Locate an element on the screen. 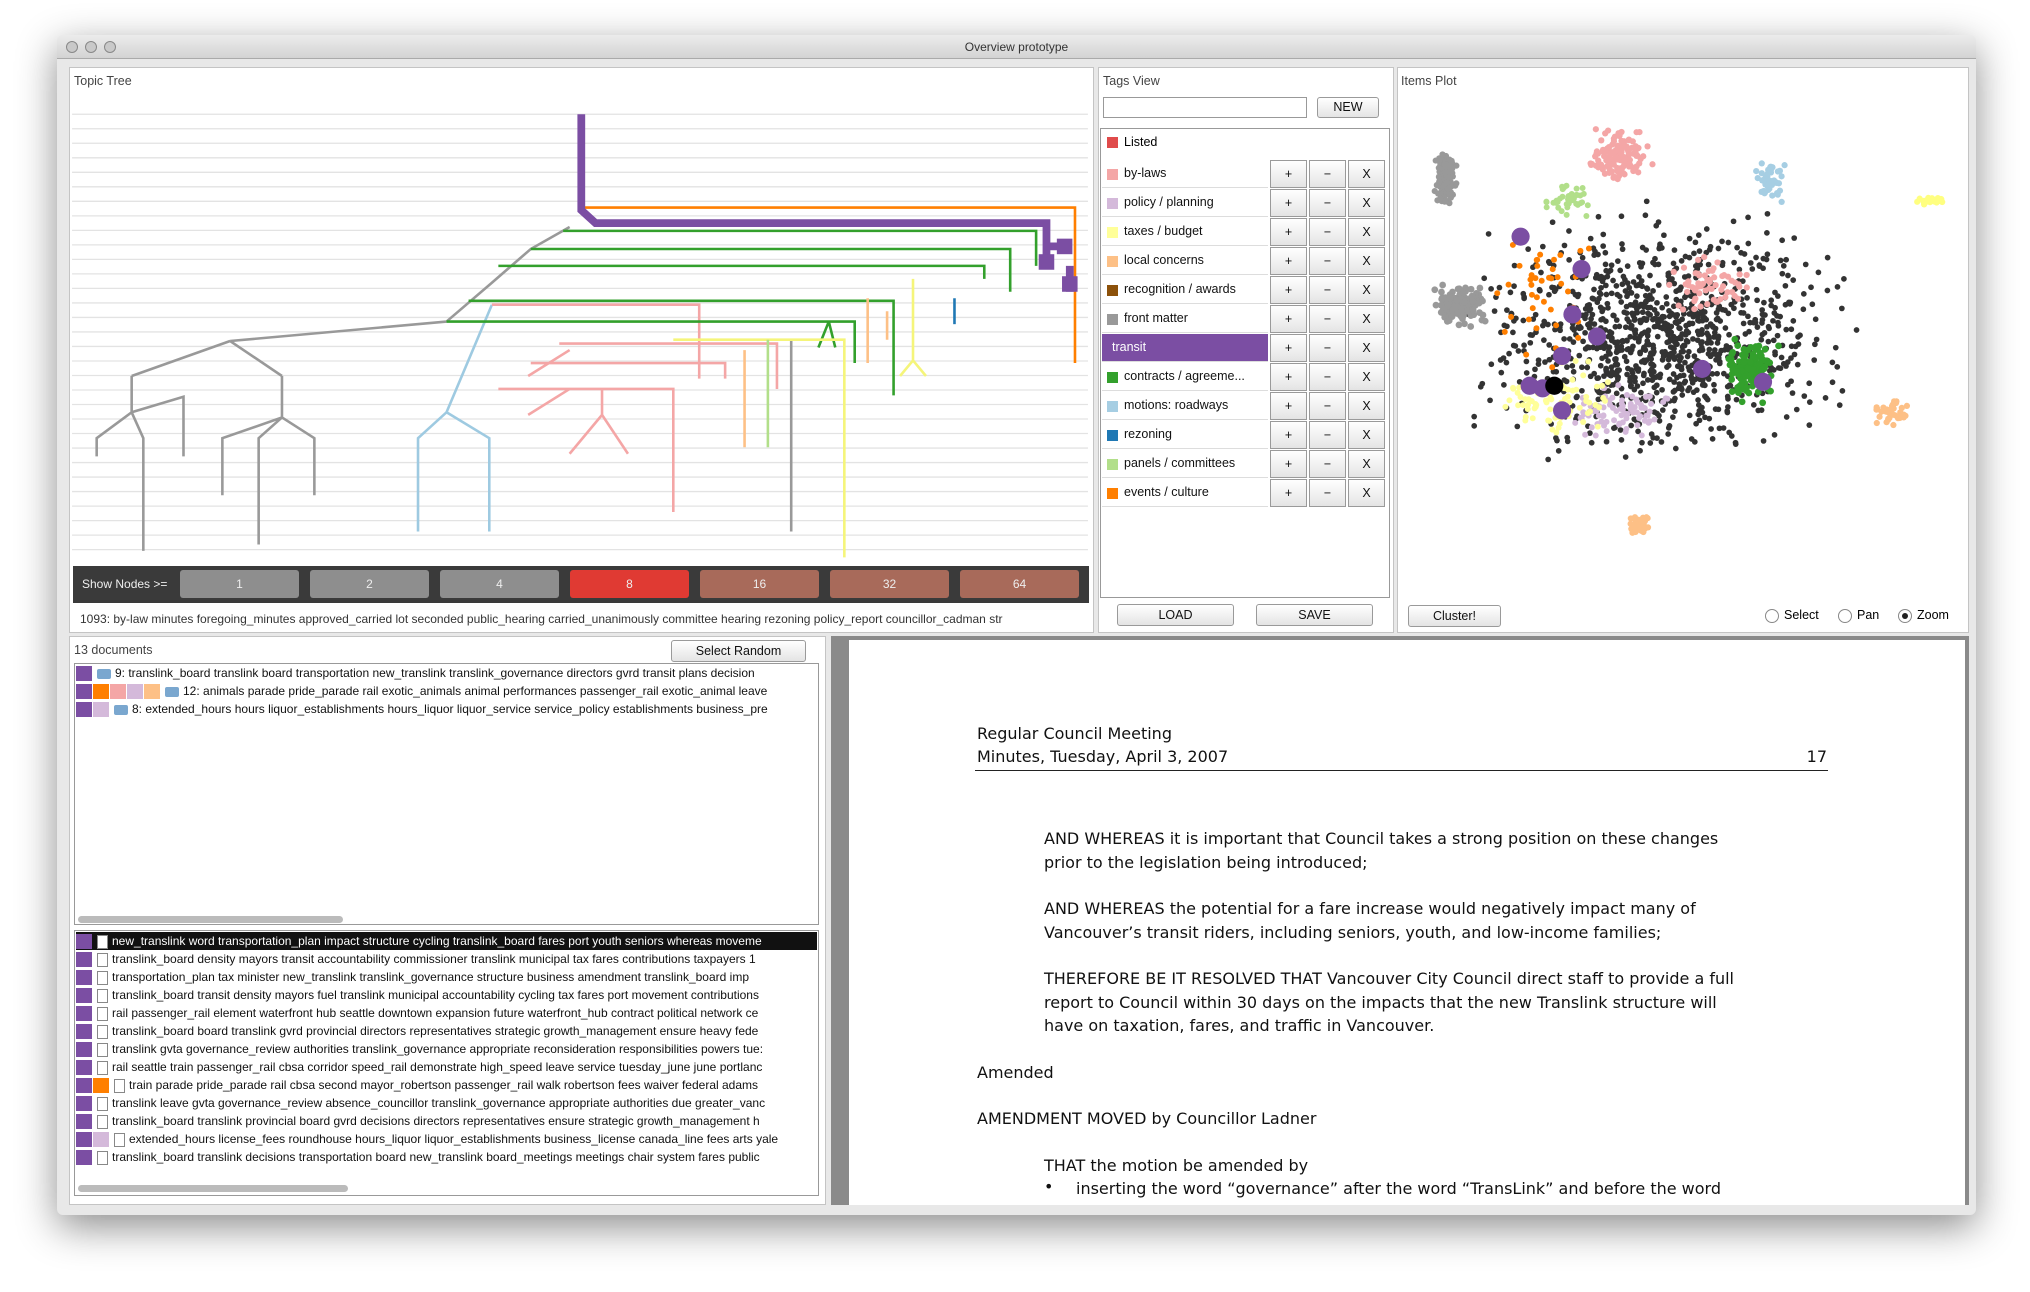  tag-name: transit is located at coordinates (1129, 347).